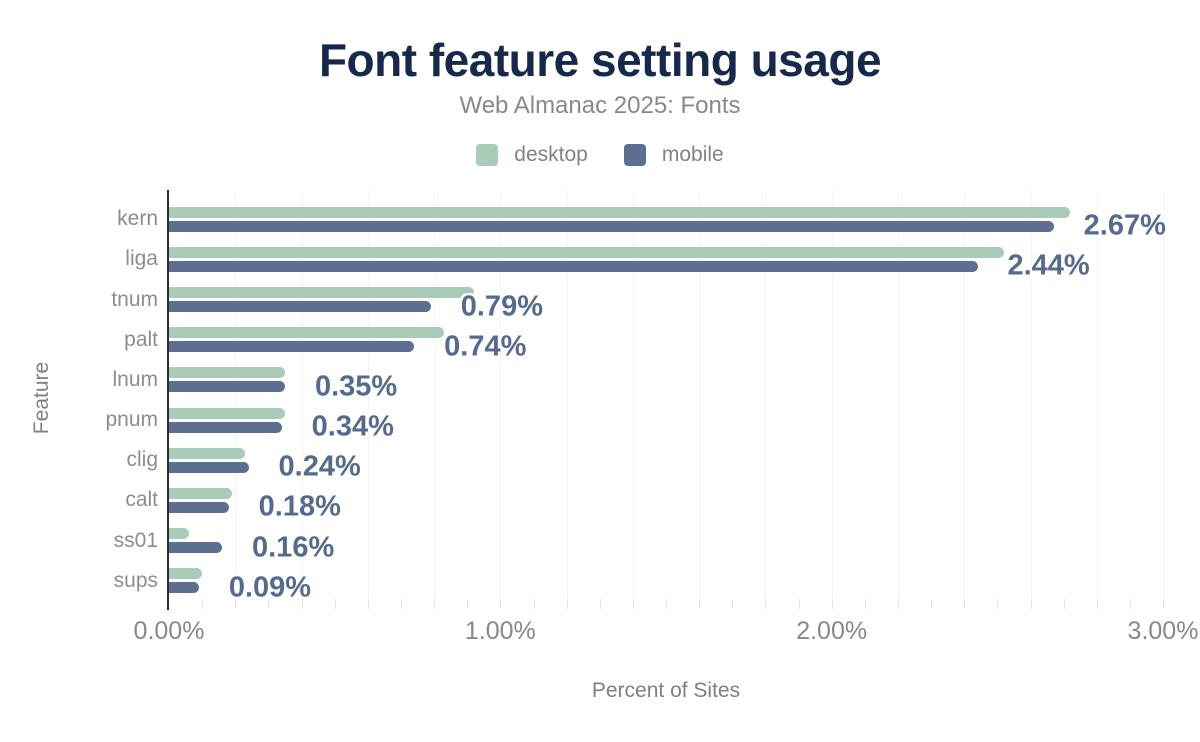 This screenshot has width=1200, height=742. What do you see at coordinates (169, 631) in the screenshot?
I see `x-tick-label-0.00%: 0.00%` at bounding box center [169, 631].